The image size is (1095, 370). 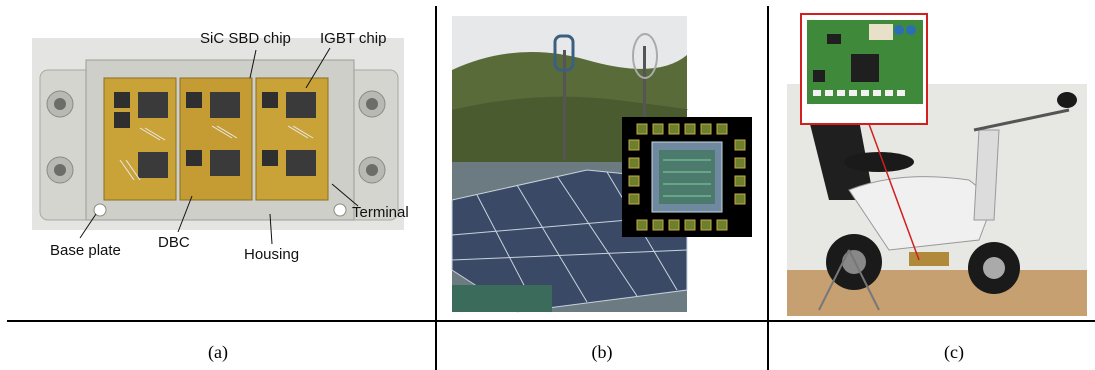 What do you see at coordinates (551, 321) in the screenshot?
I see `caption-divider` at bounding box center [551, 321].